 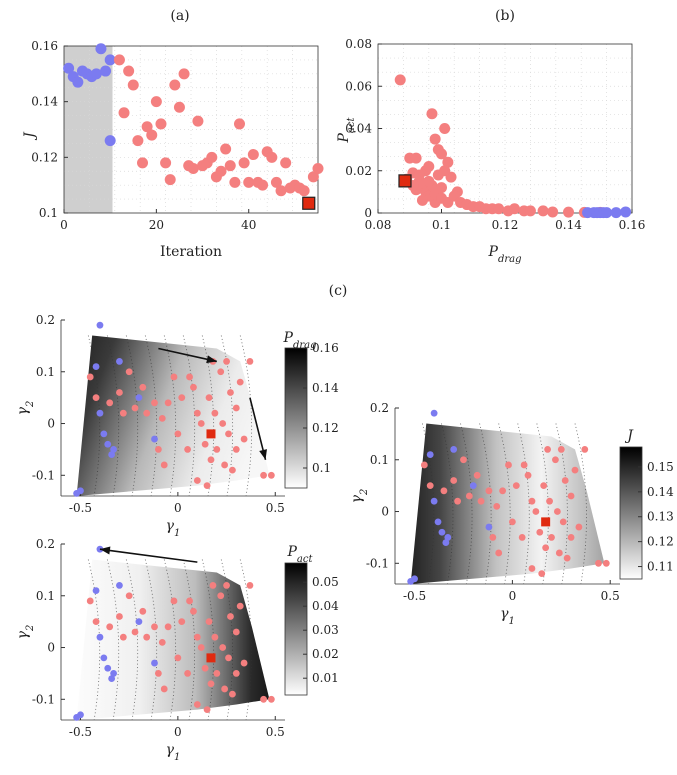 I want to click on xlabel-b-main: P, so click(x=493, y=252).